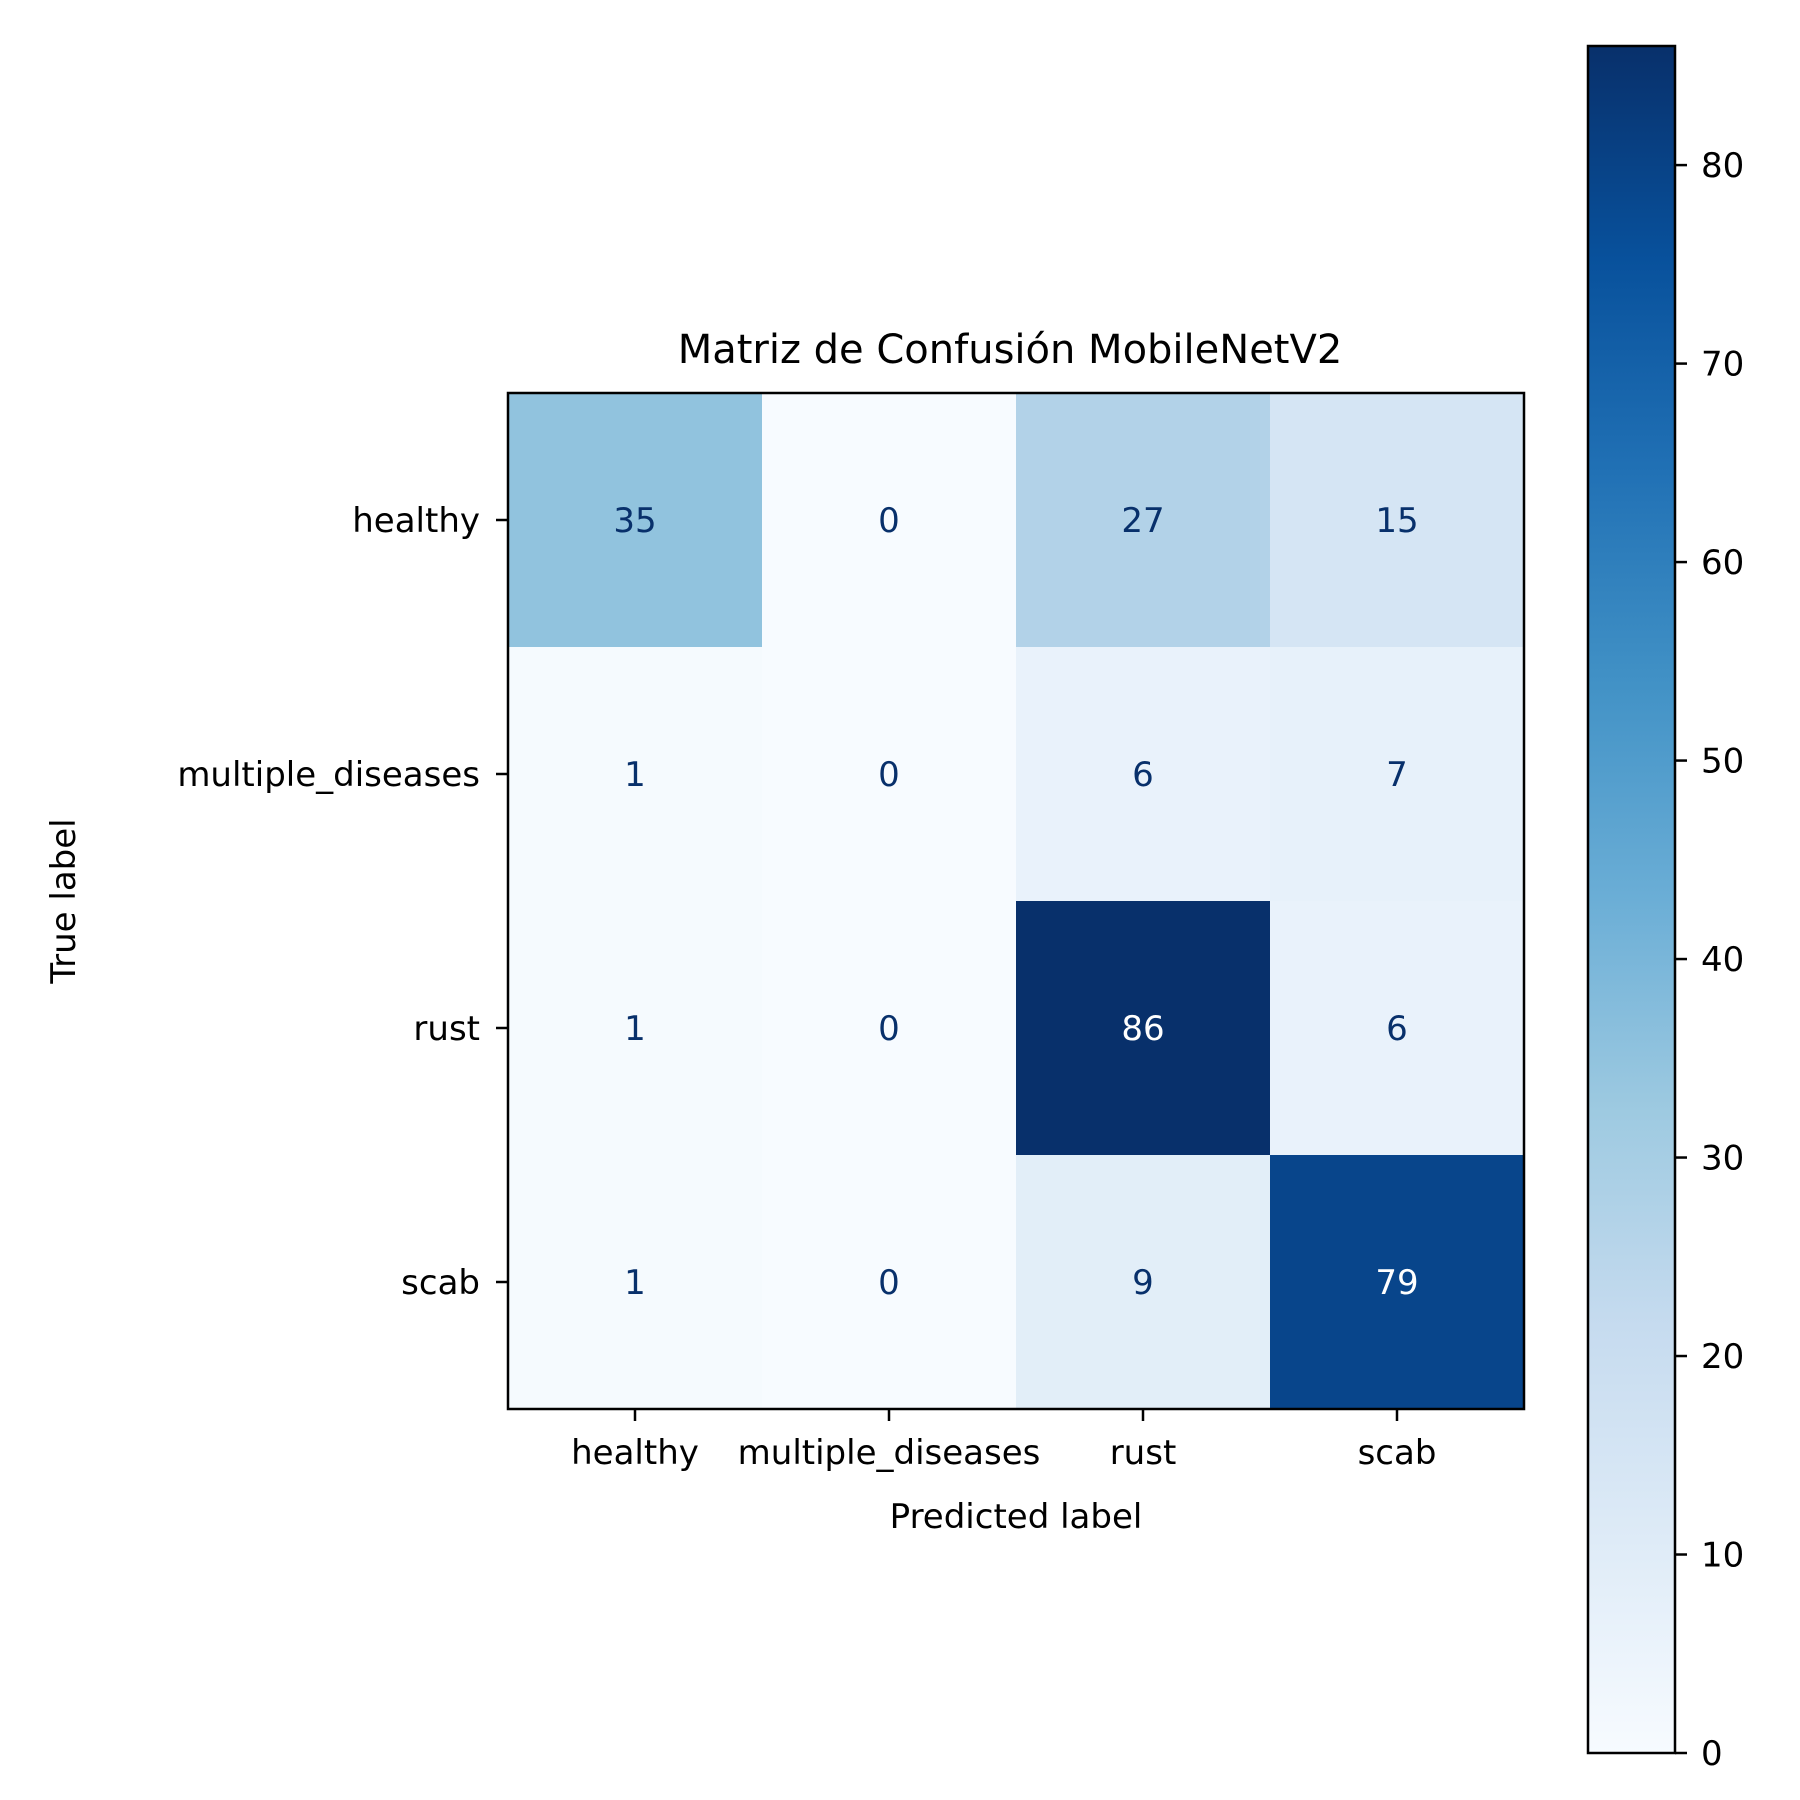 The image size is (1800, 1800). What do you see at coordinates (64, 901) in the screenshot?
I see `y-axis-label: True label` at bounding box center [64, 901].